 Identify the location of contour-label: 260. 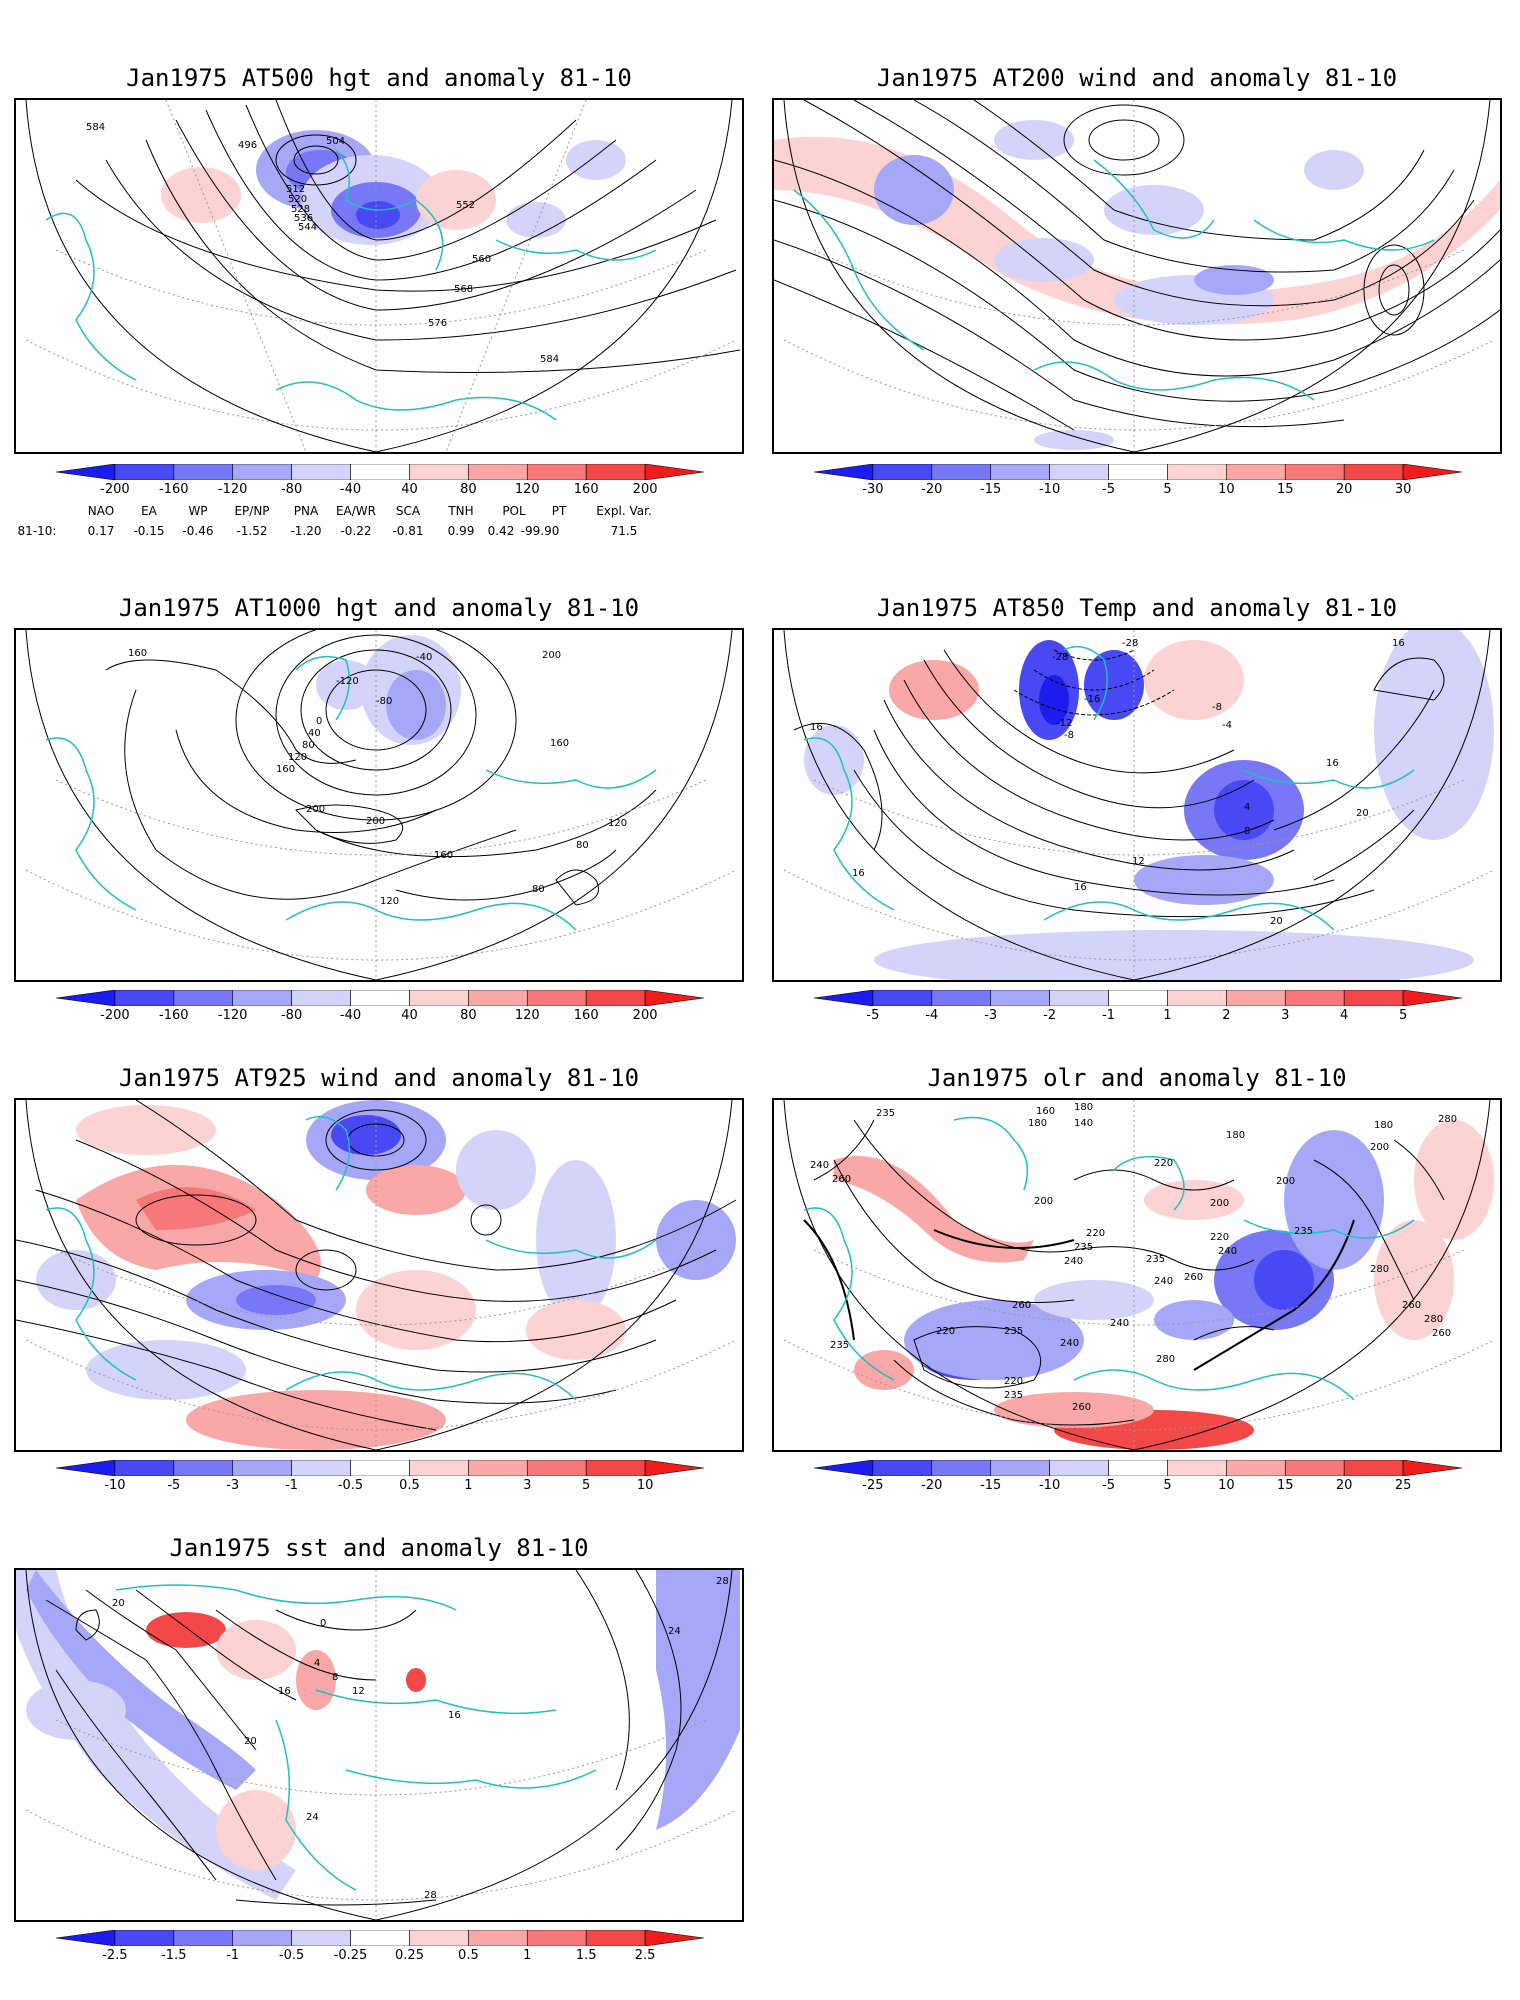
(1411, 1305).